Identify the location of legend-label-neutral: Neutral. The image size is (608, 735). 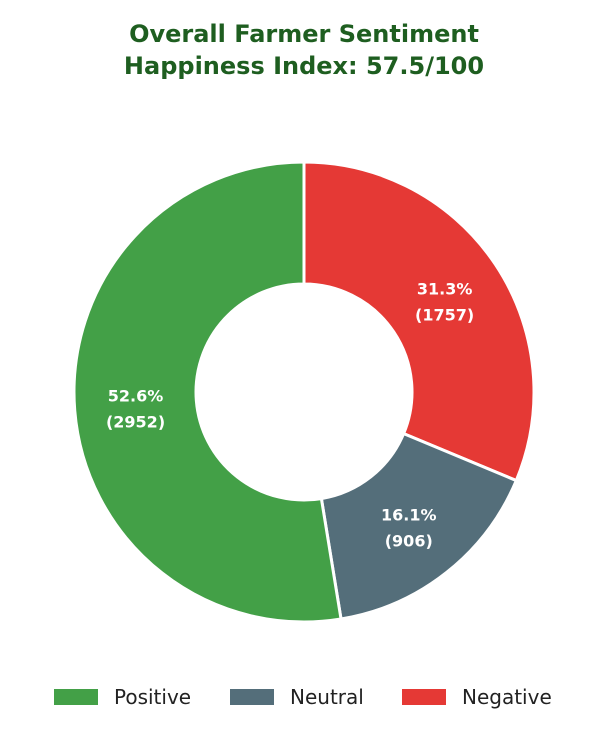
(327, 697).